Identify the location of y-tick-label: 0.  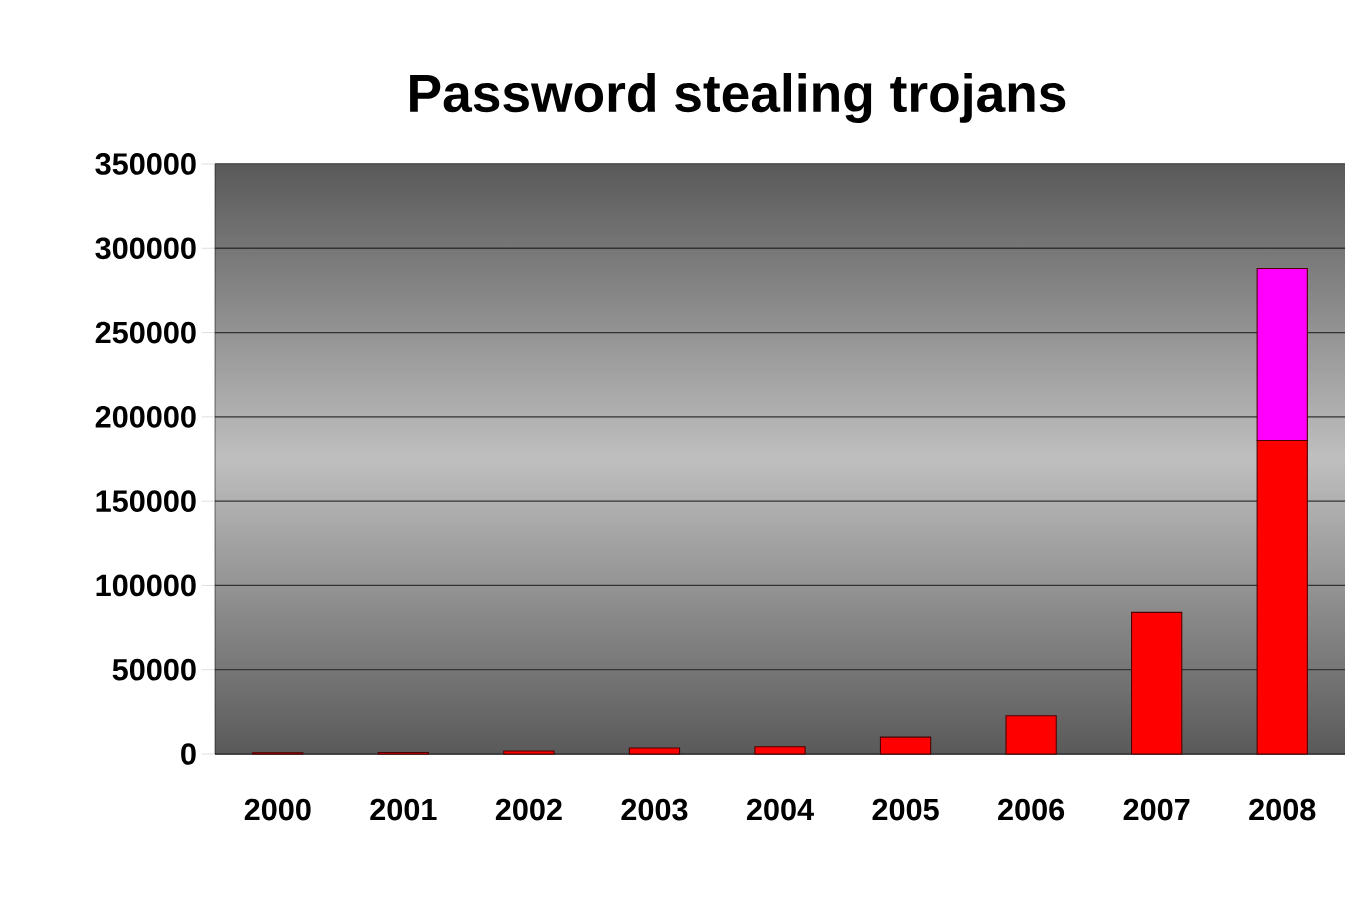
(188, 754).